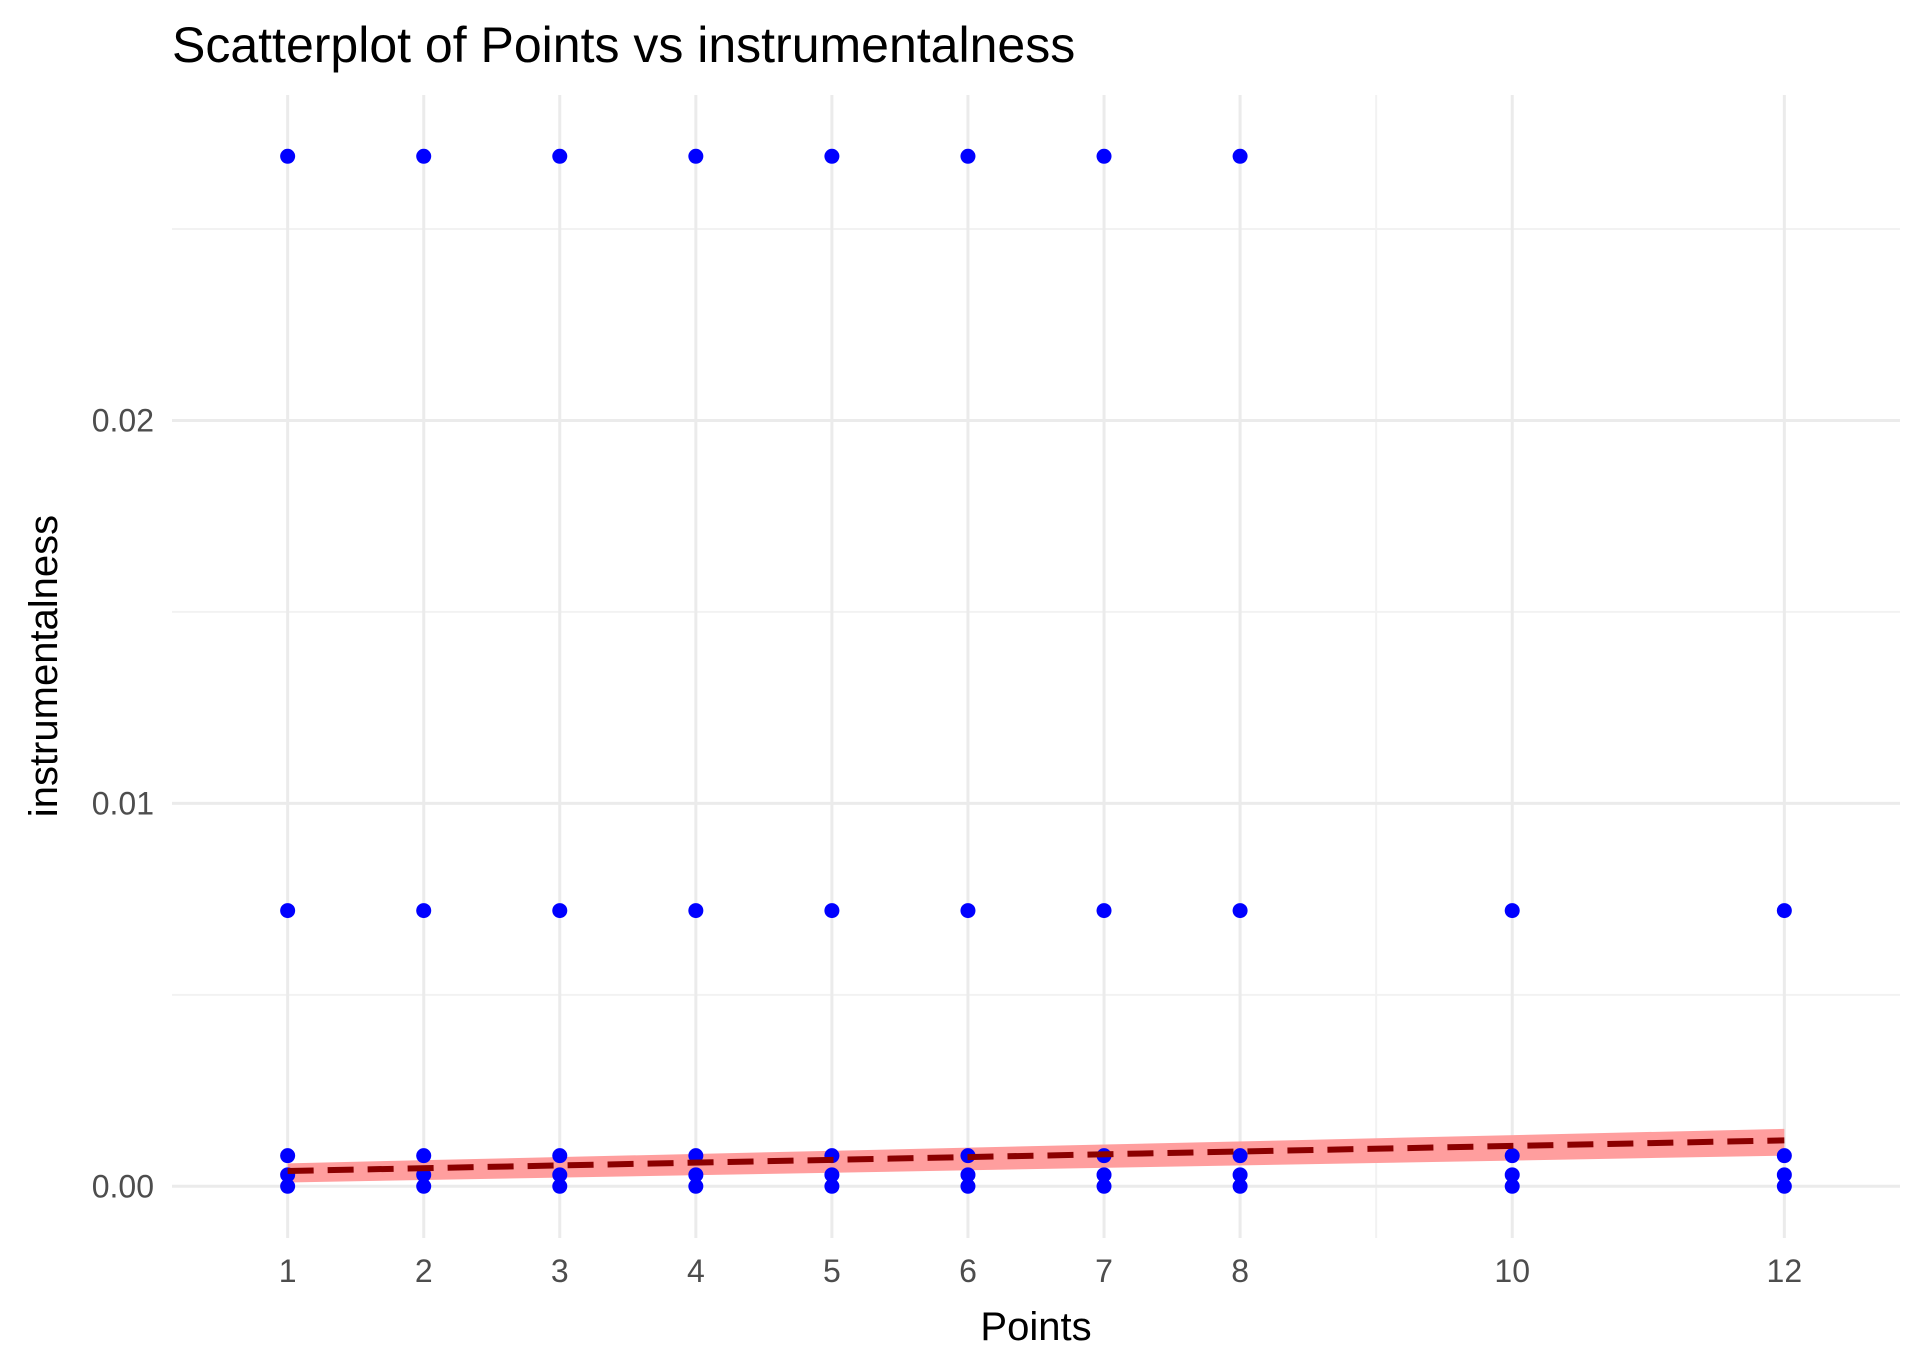  I want to click on x-axis-title: Points, so click(1035, 1327).